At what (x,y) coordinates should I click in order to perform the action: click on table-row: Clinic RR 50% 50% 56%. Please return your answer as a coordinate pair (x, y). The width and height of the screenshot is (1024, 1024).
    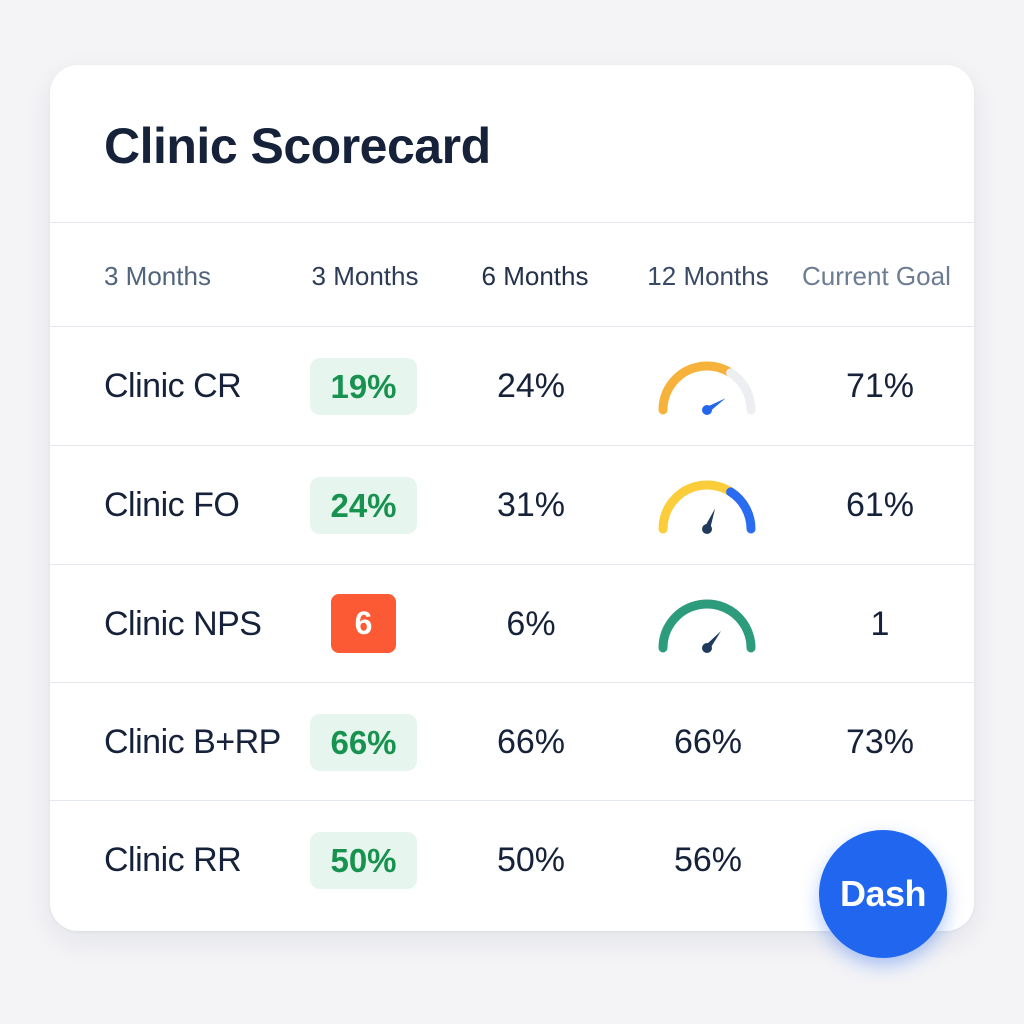
    Looking at the image, I should click on (512, 860).